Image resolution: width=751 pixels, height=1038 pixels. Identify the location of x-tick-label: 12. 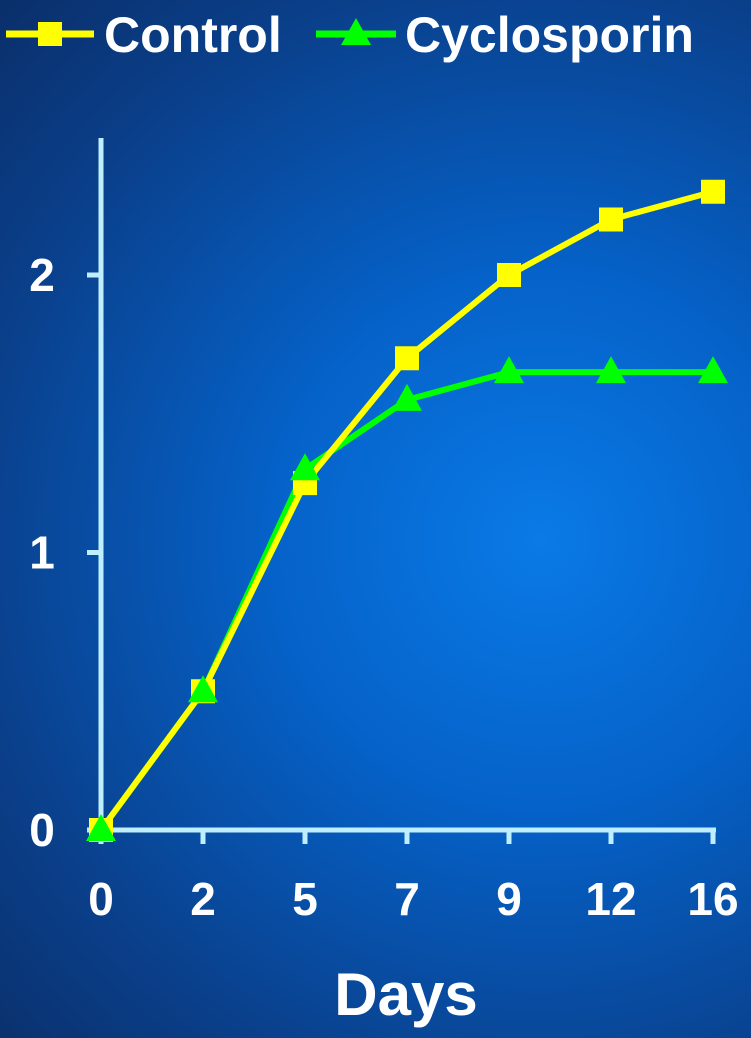
(610, 899).